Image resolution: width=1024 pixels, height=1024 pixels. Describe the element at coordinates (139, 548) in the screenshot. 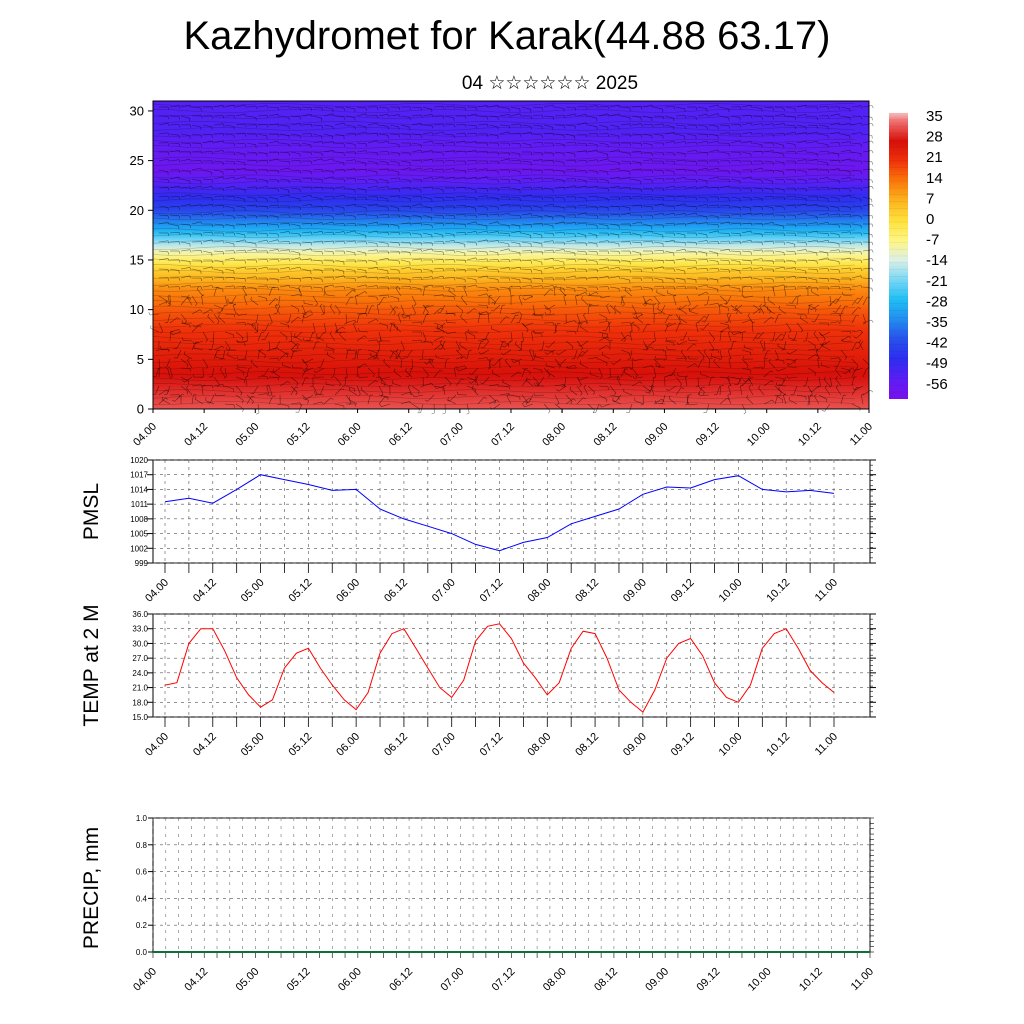

I see `y-tick-label: 1002` at that location.